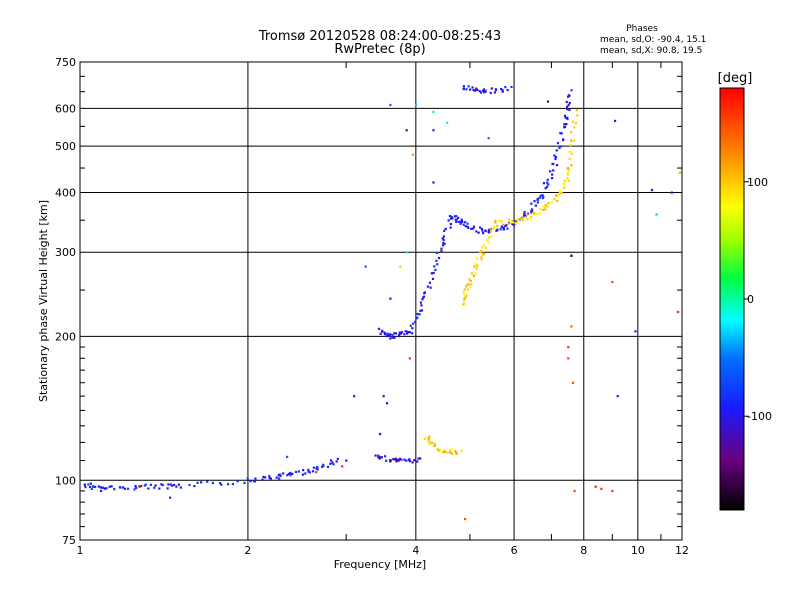  Describe the element at coordinates (651, 51) in the screenshot. I see `stats-x-mode: mean, sd,X: 90.8, 19.5` at that location.